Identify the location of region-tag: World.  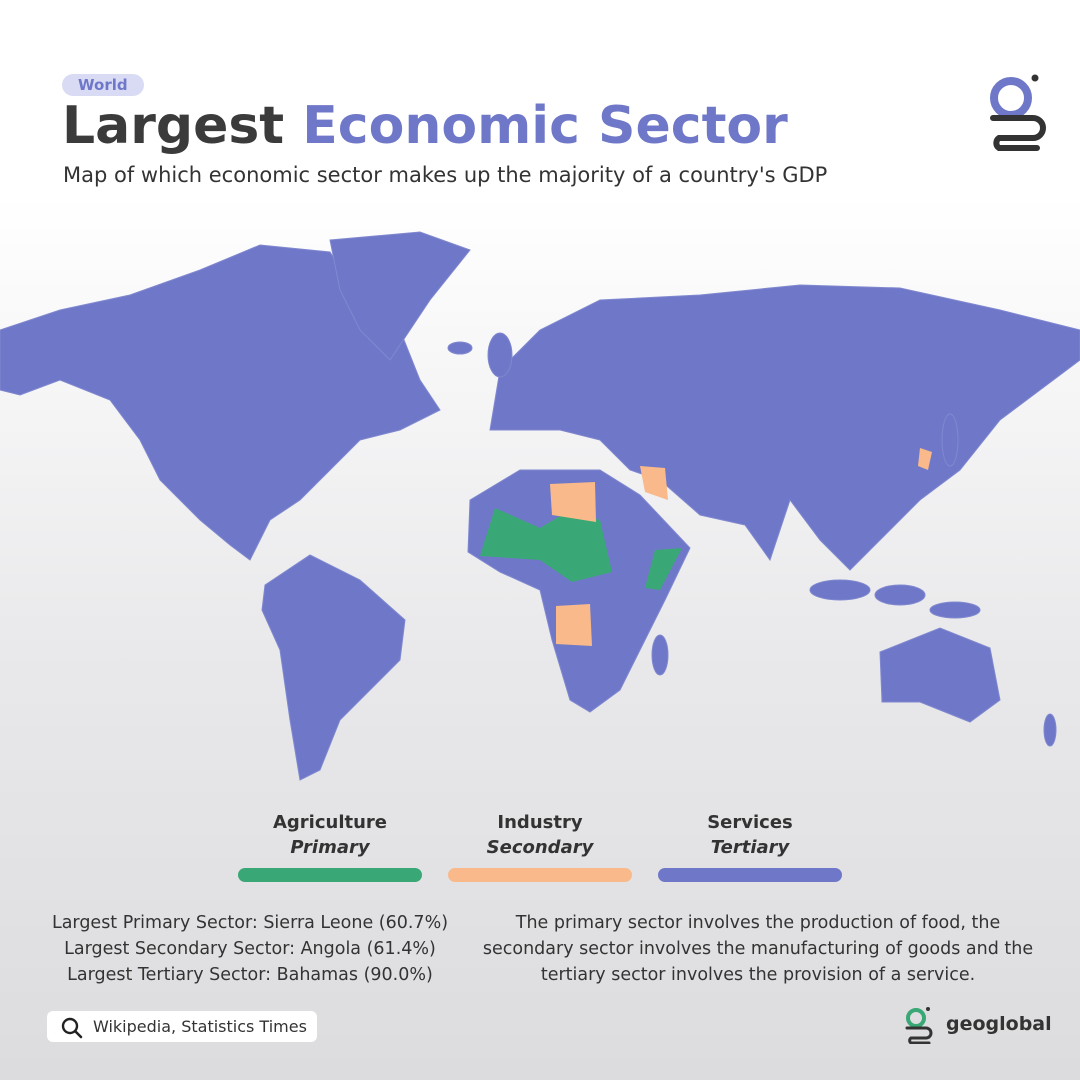
(103, 85).